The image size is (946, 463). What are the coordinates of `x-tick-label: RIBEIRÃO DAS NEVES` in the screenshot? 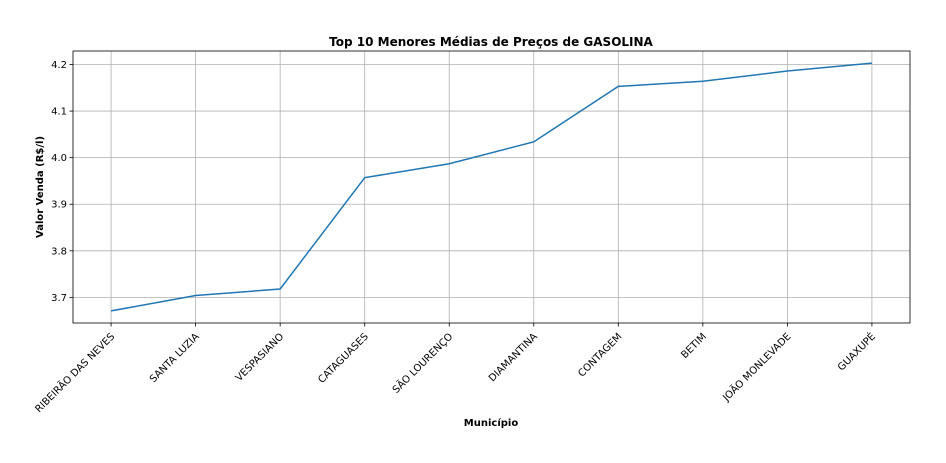 It's located at (74, 372).